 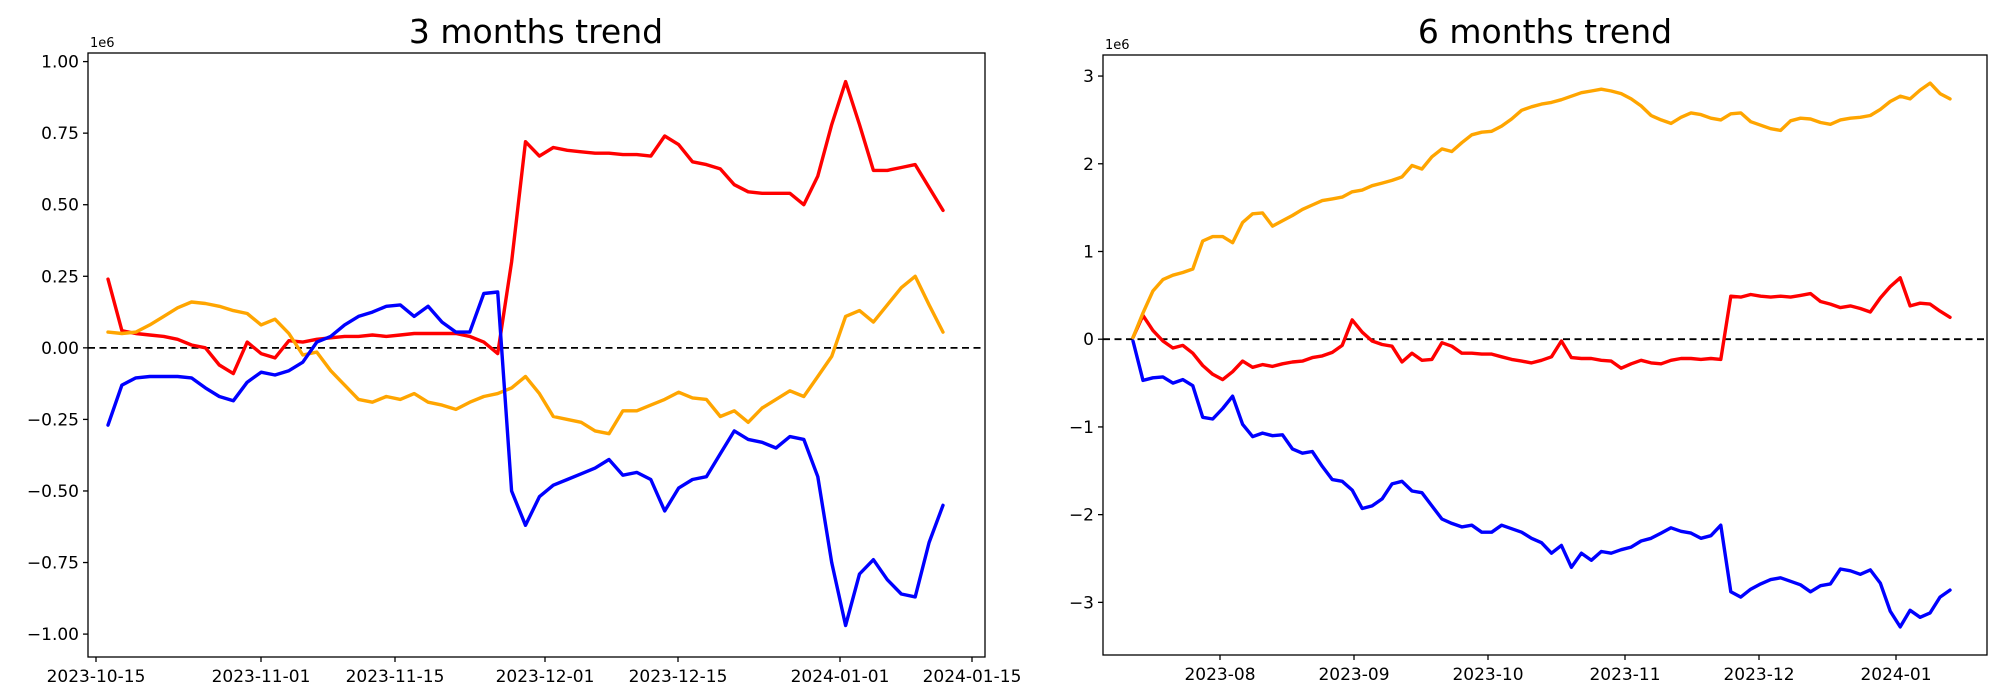 What do you see at coordinates (261, 677) in the screenshot?
I see `x-tick-label: 2023-11-01` at bounding box center [261, 677].